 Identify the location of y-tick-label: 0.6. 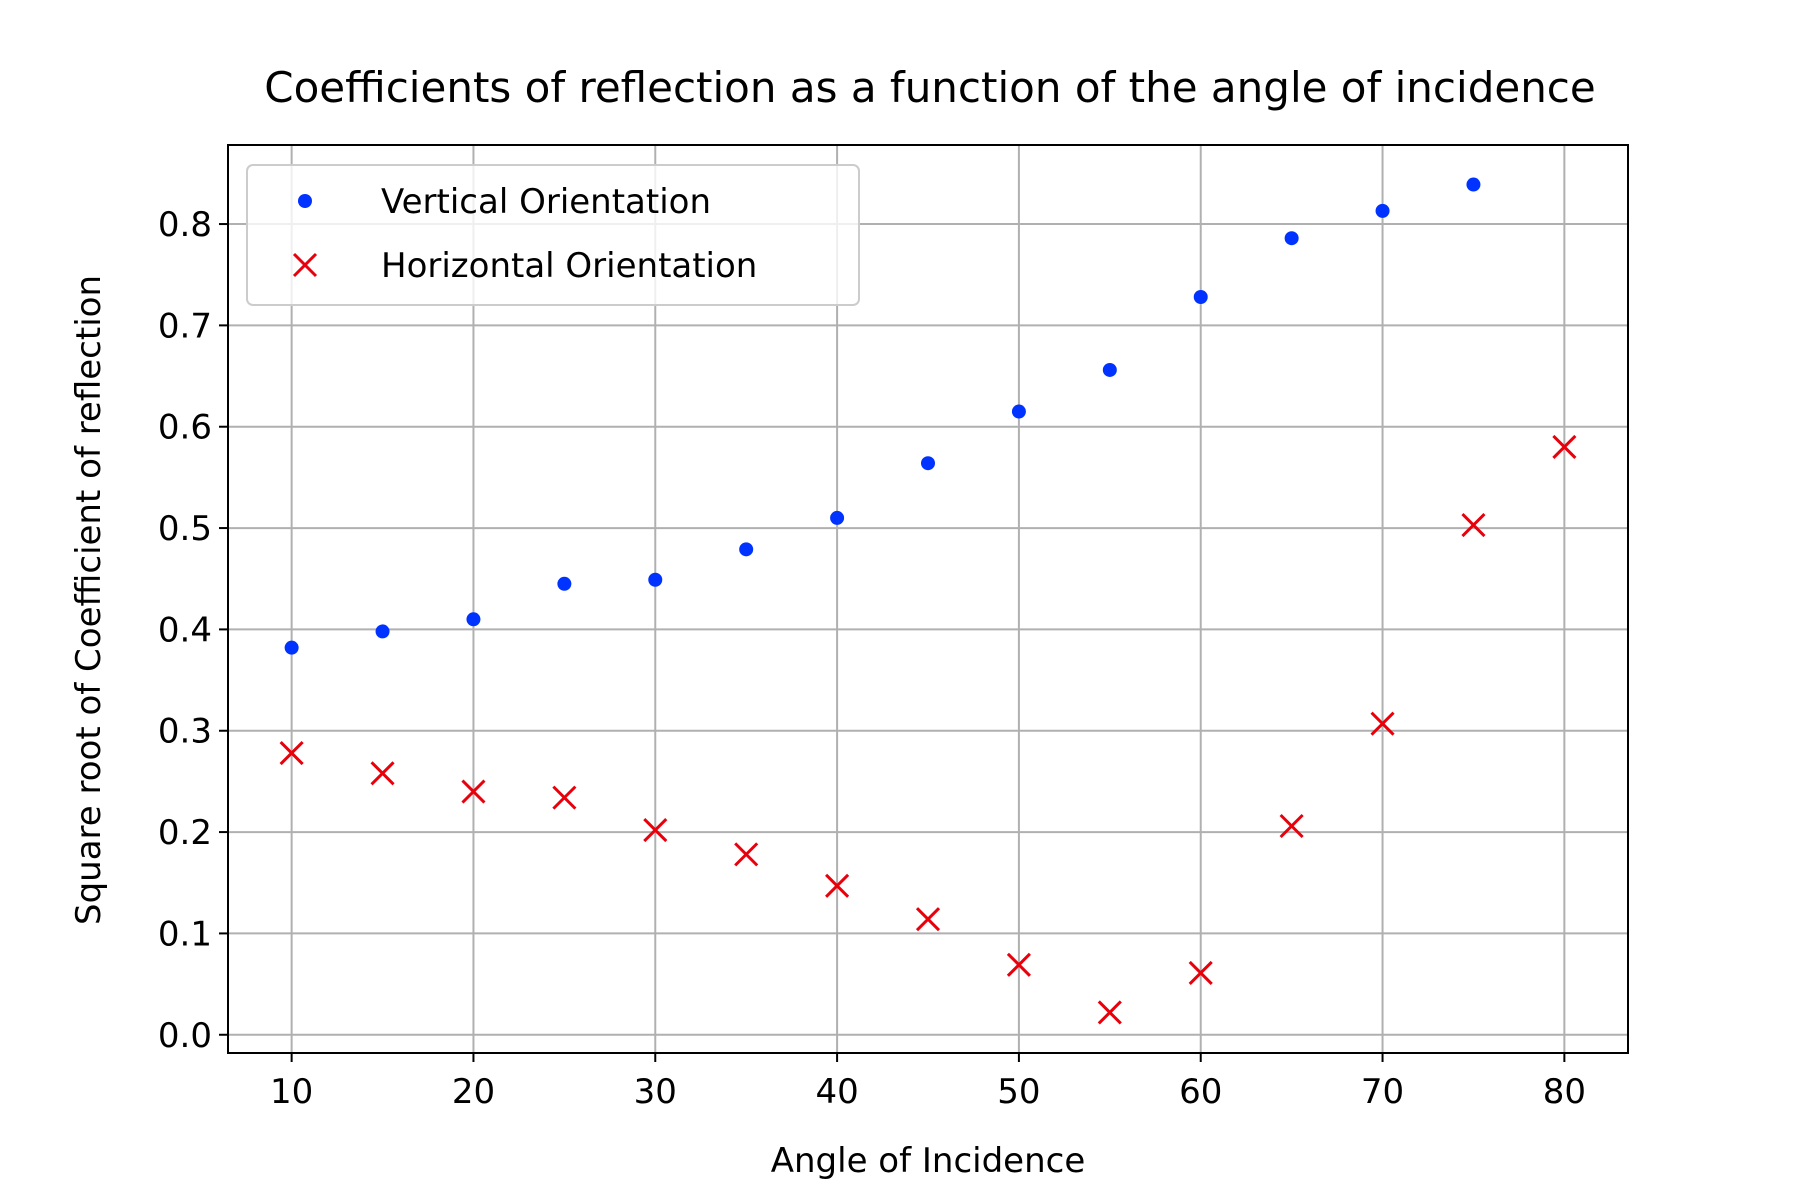
(185, 428).